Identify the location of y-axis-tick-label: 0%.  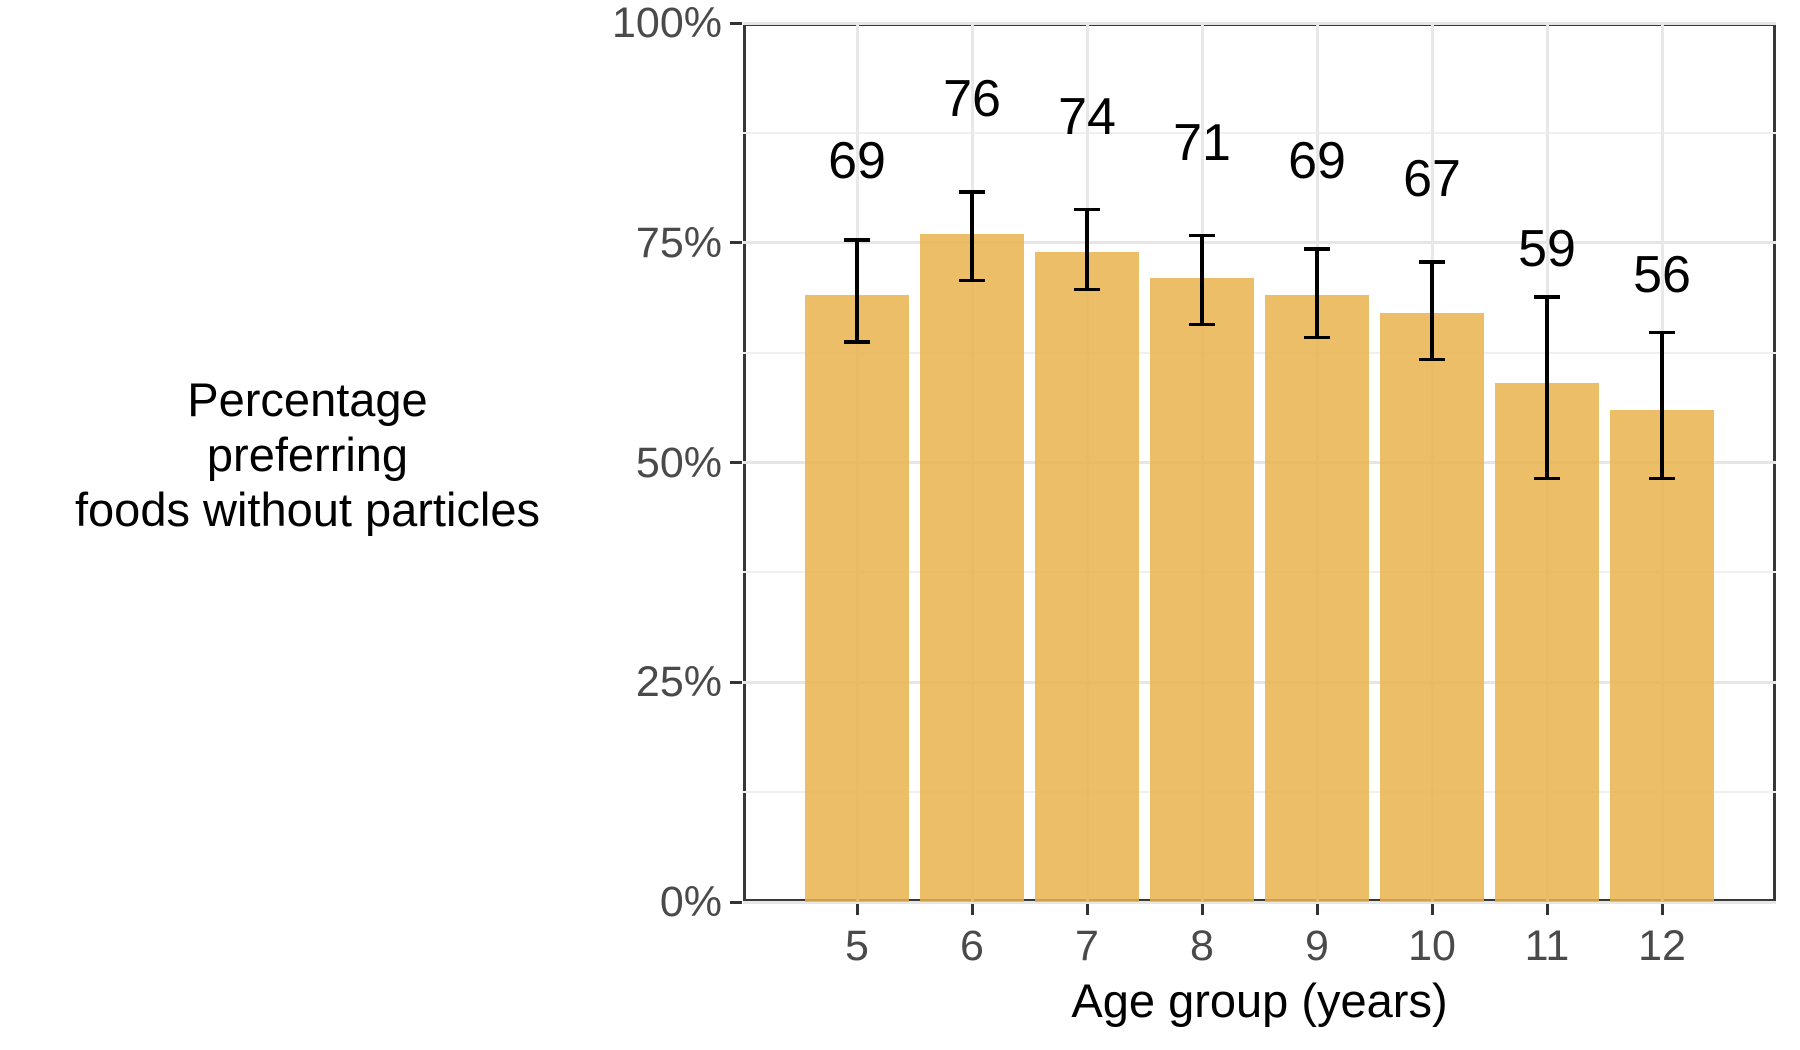
(690, 902).